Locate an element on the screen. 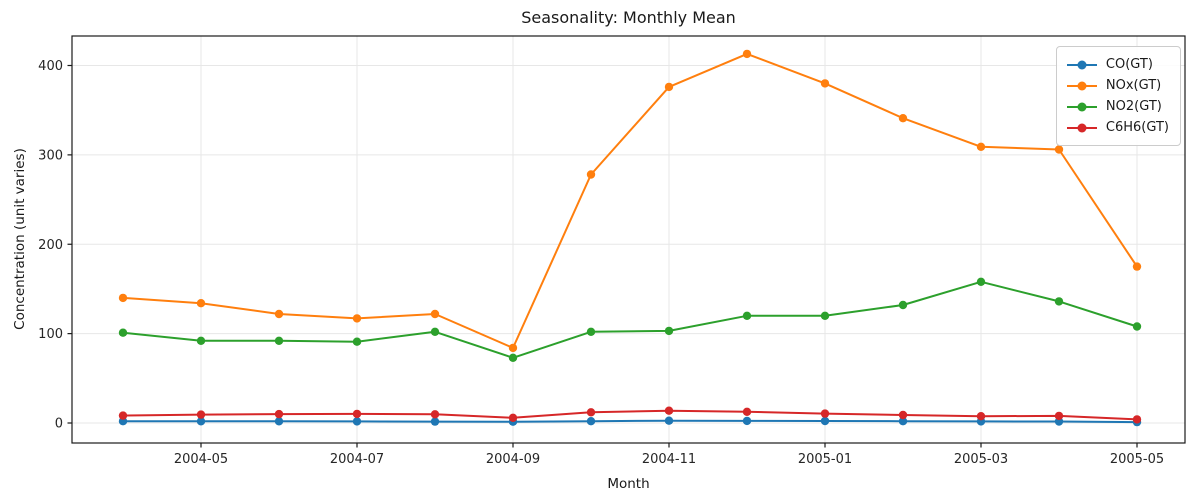  legend-item: NO2(GT) is located at coordinates (1117, 106).